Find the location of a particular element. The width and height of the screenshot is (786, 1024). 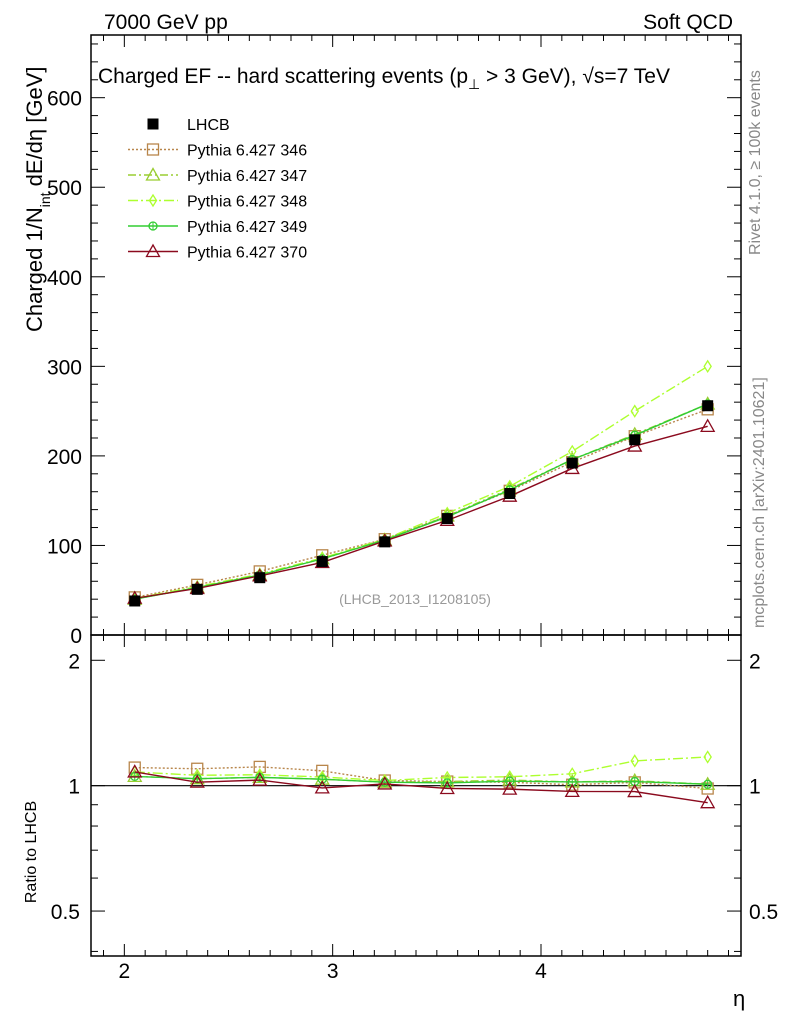

y-tick-label: 400 is located at coordinates (64, 278).